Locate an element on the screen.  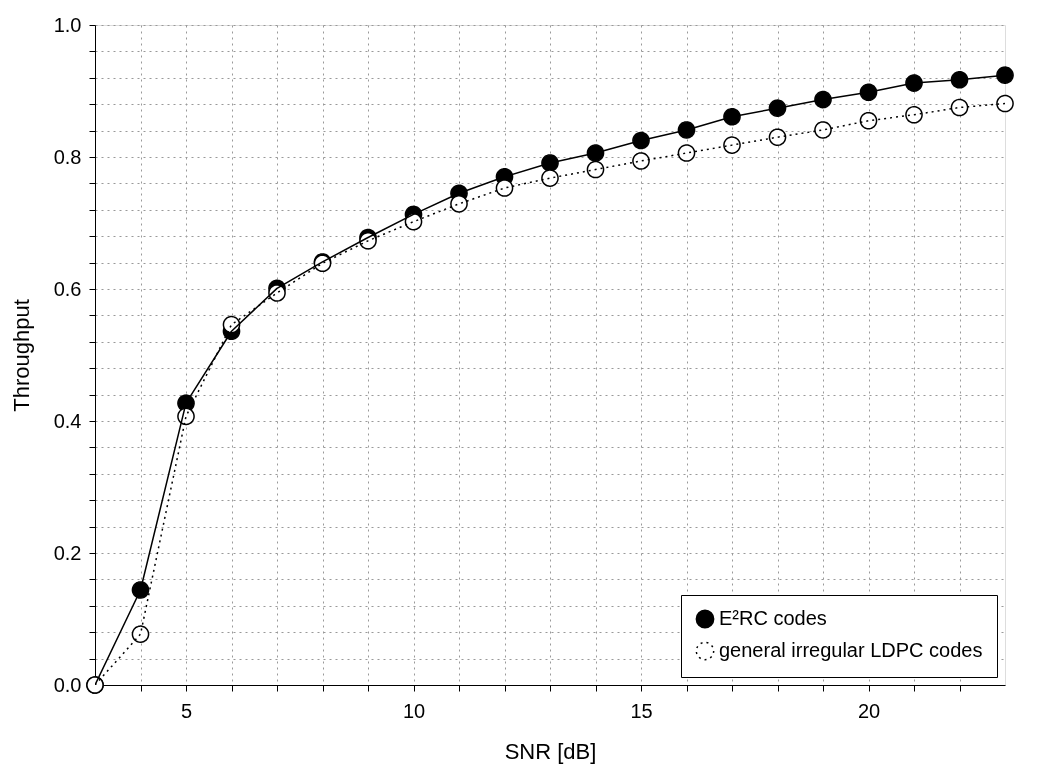
x-tick-label: 5 is located at coordinates (186, 710).